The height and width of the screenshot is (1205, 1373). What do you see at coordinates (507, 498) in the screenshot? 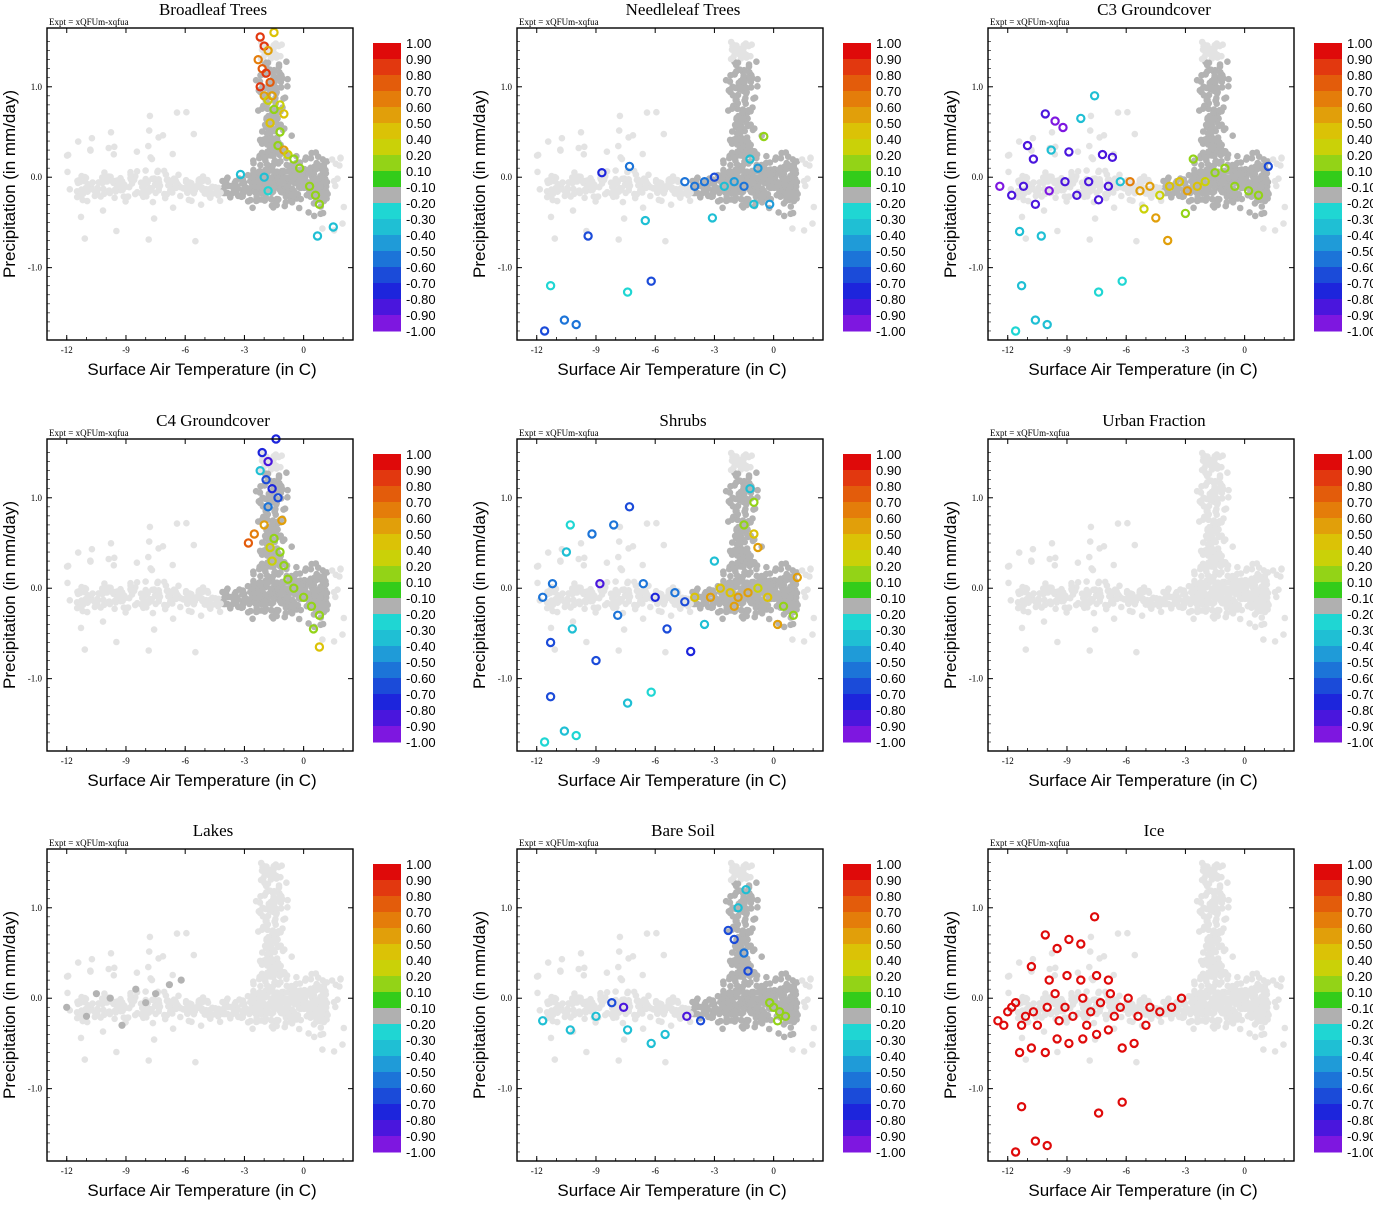
I see `y-tick-label: 1.0` at bounding box center [507, 498].